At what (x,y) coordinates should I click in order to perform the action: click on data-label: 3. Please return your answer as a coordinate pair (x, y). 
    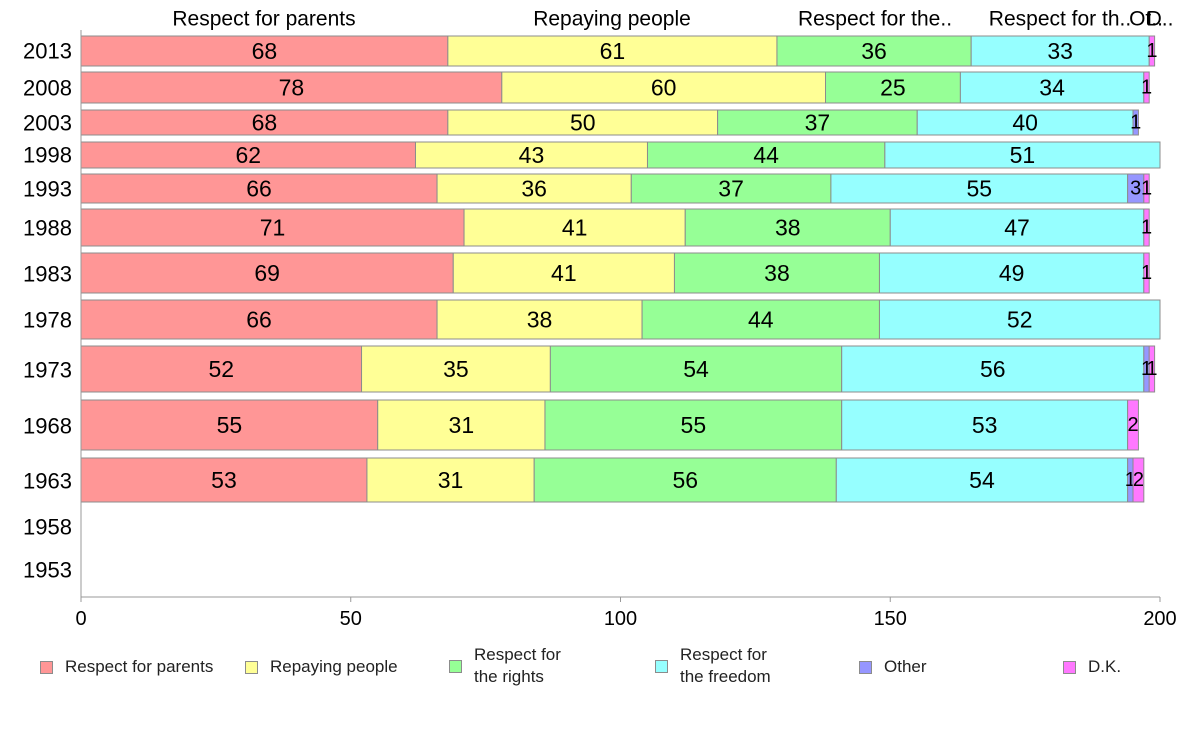
    Looking at the image, I should click on (1135, 189).